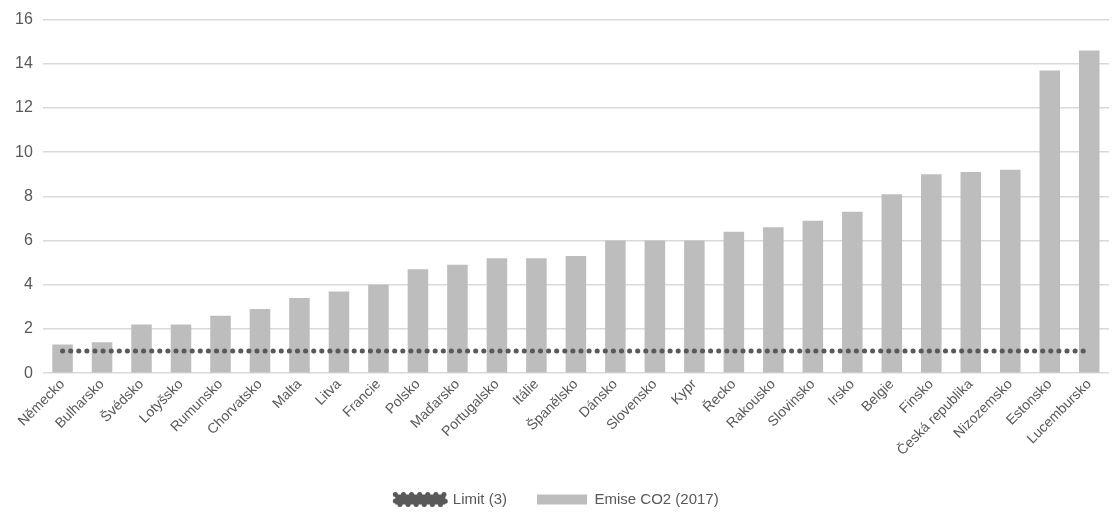  What do you see at coordinates (28, 284) in the screenshot?
I see `y-tick-label: 4` at bounding box center [28, 284].